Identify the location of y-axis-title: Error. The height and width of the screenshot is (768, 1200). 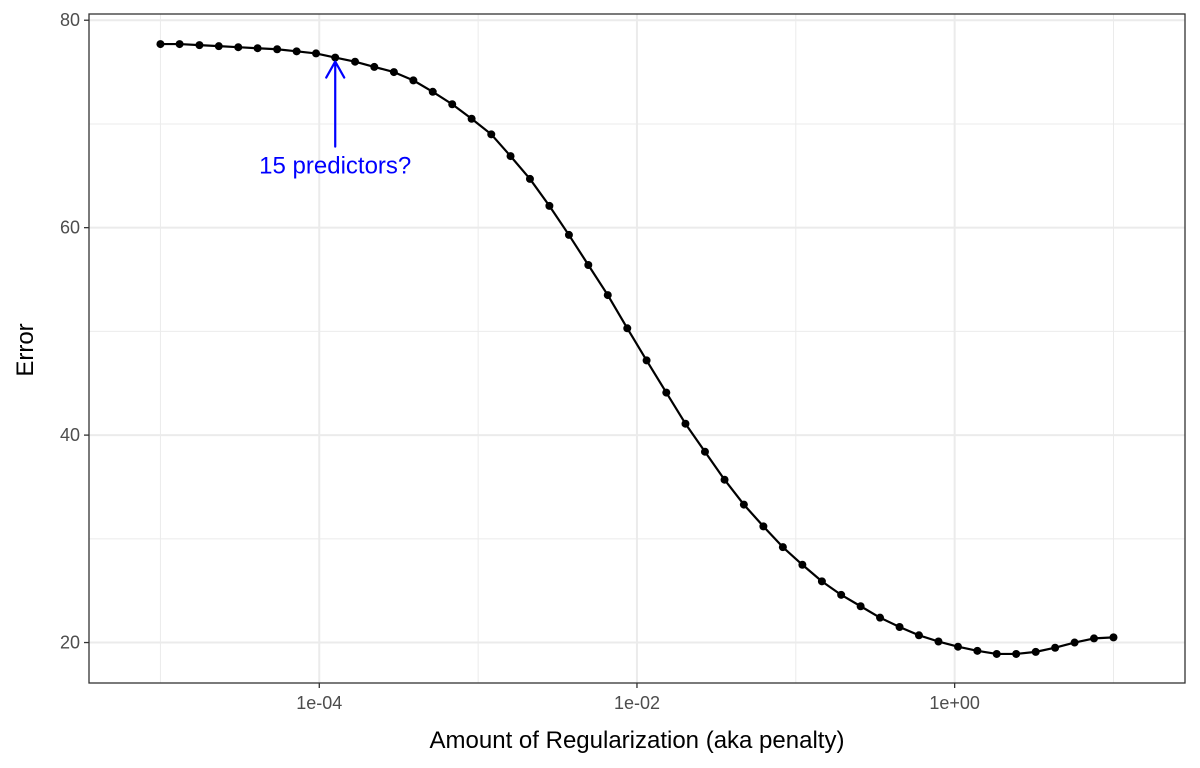
(25, 349).